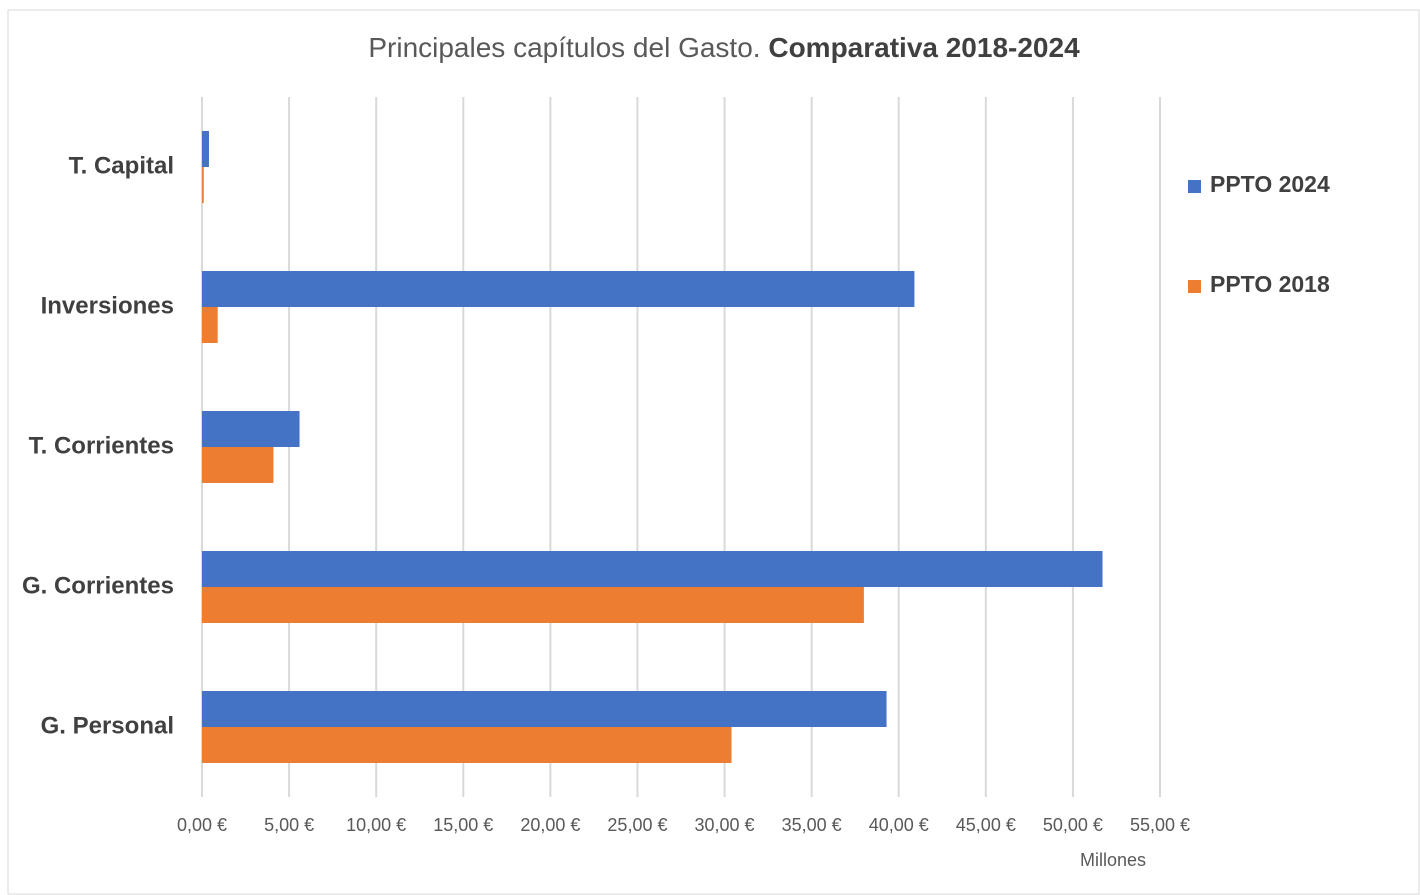 The width and height of the screenshot is (1420, 895). What do you see at coordinates (550, 825) in the screenshot?
I see `x-tick-label: 20,00 €` at bounding box center [550, 825].